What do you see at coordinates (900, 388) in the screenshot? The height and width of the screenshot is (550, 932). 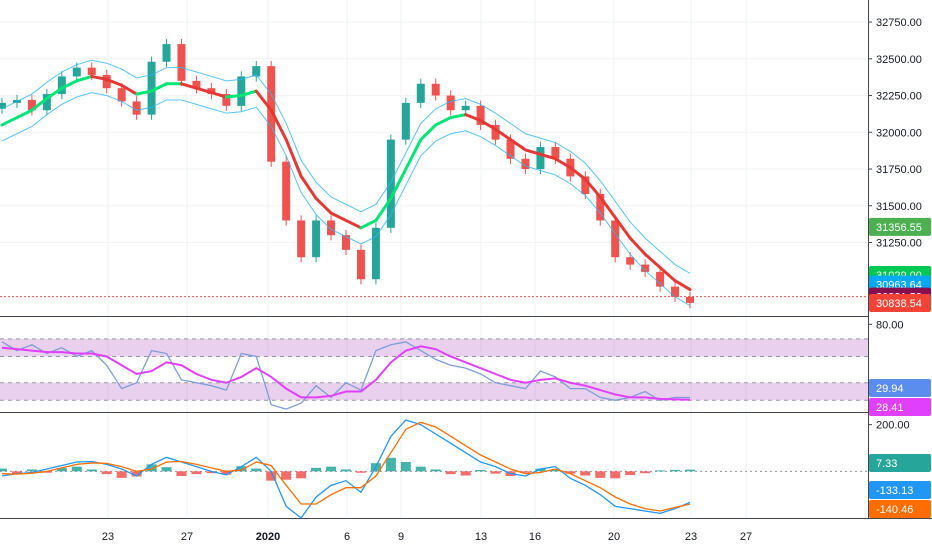 I see `rsi-tag: 29.94` at bounding box center [900, 388].